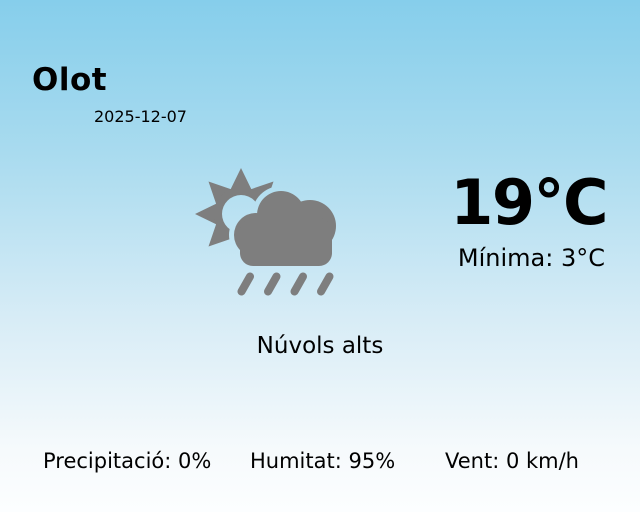 This screenshot has width=640, height=512. I want to click on current-temperature: 19°C, so click(529, 202).